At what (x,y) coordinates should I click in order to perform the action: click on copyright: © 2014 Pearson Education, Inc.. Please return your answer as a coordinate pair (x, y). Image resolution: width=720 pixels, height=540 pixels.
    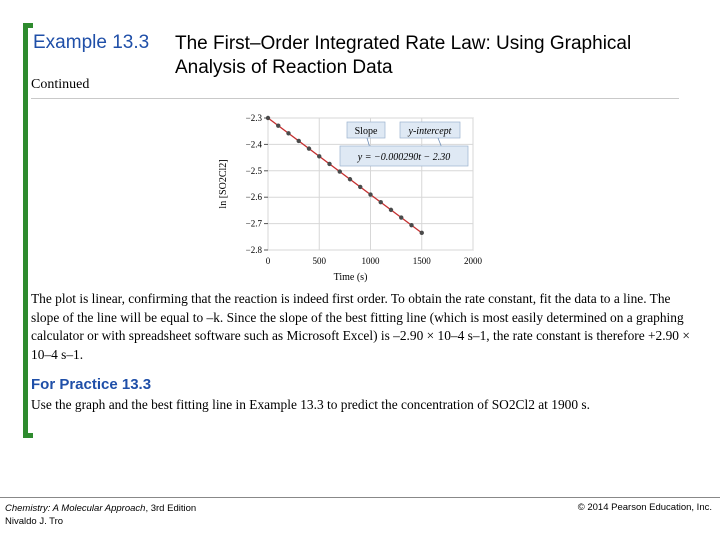
    Looking at the image, I should click on (644, 507).